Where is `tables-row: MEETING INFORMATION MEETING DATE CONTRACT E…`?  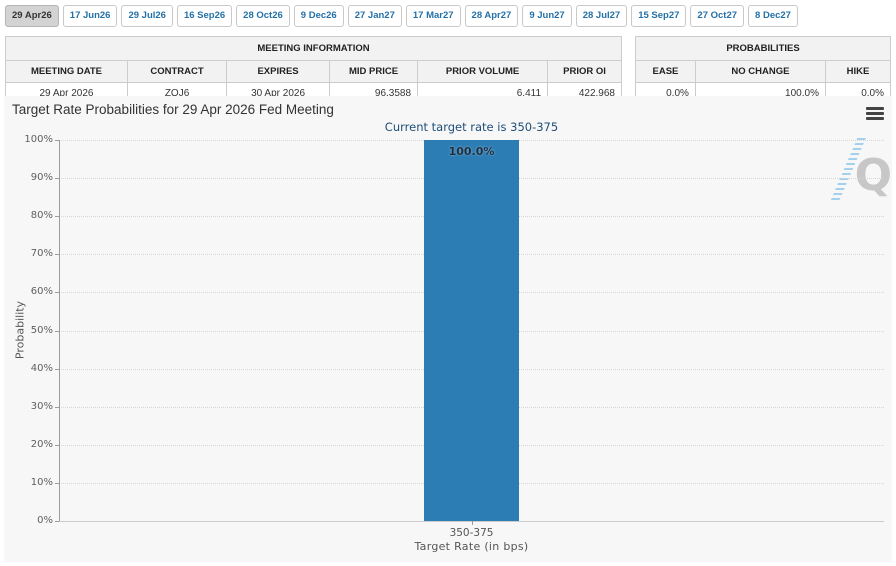 tables-row: MEETING INFORMATION MEETING DATE CONTRACT E… is located at coordinates (448, 70).